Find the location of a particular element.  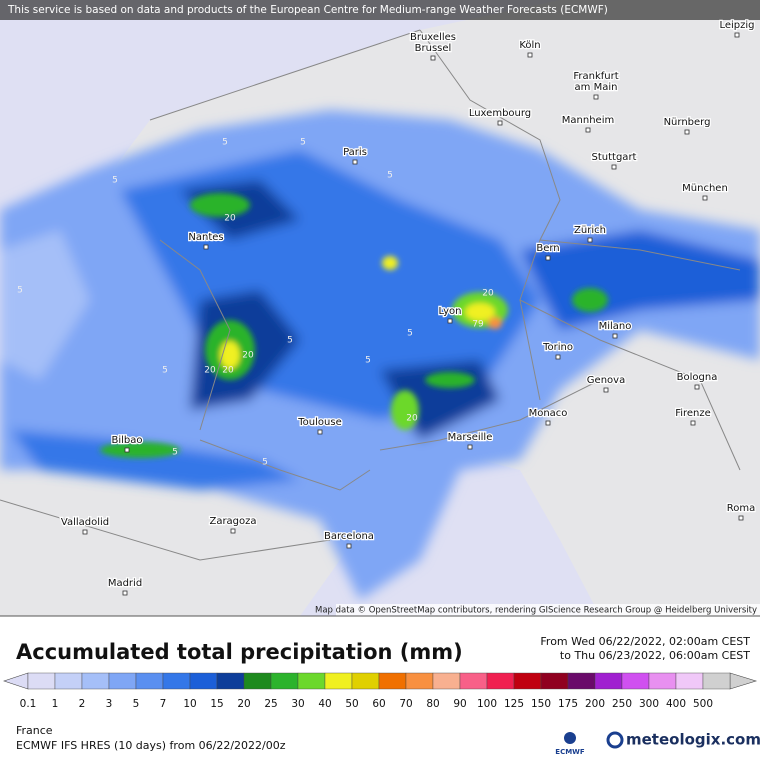

legend-tick: 300 is located at coordinates (649, 704).